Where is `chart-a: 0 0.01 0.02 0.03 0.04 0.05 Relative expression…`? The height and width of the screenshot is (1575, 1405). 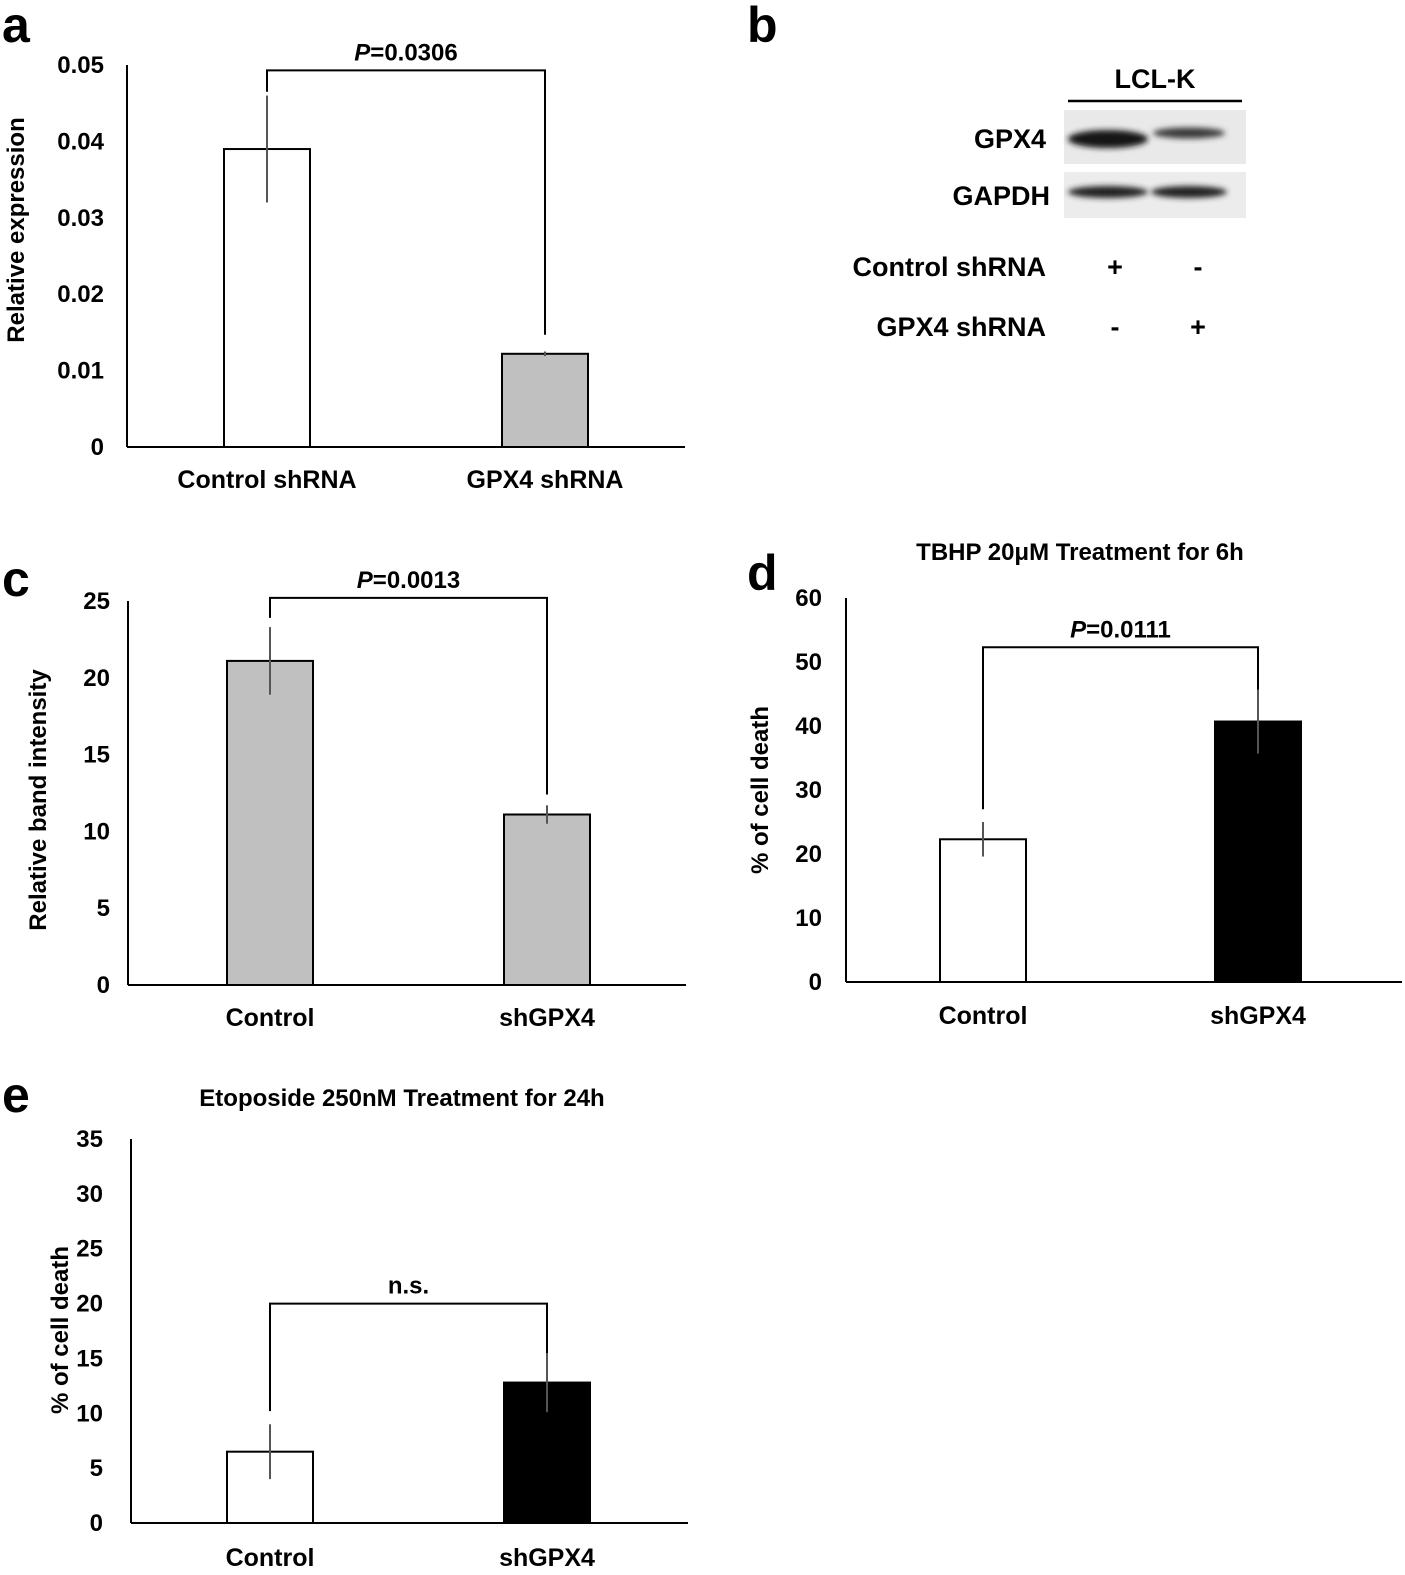 chart-a: 0 0.01 0.02 0.03 0.04 0.05 Relative expression… is located at coordinates (344, 266).